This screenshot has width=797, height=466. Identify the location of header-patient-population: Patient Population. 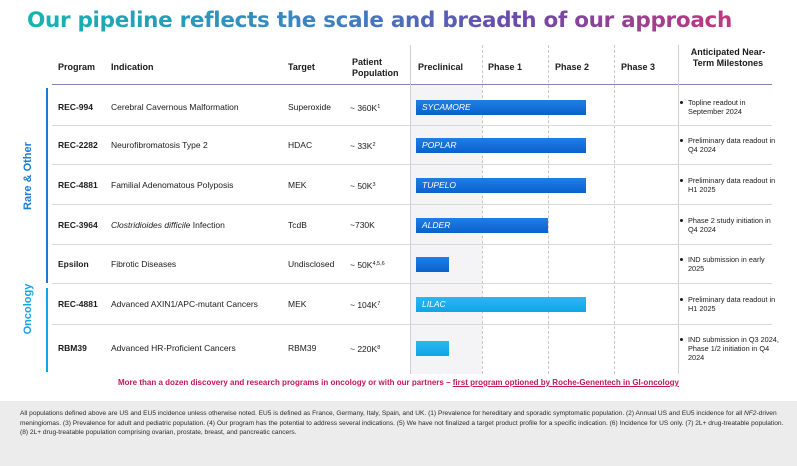
(375, 67).